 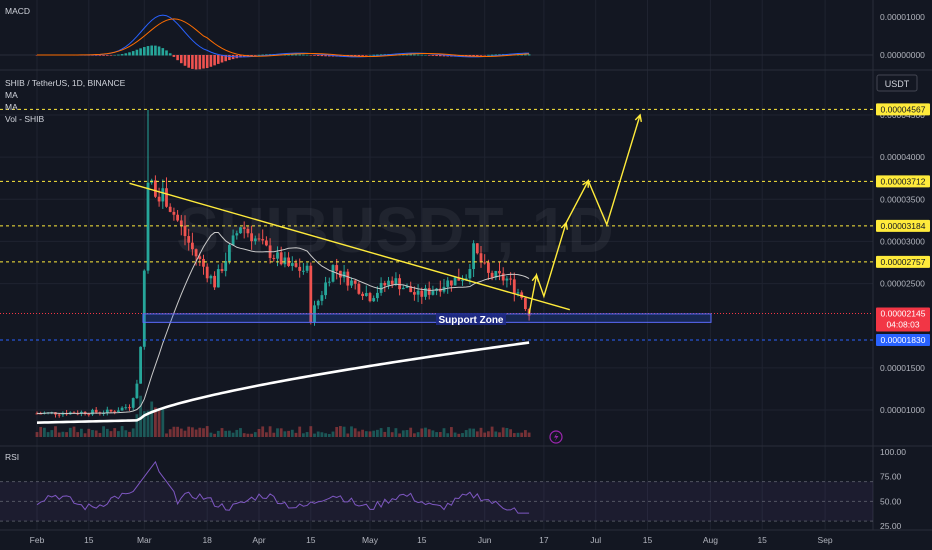 I want to click on symbol-title: SHIB / TetherUS, 1D, BINANCE, so click(x=65, y=83).